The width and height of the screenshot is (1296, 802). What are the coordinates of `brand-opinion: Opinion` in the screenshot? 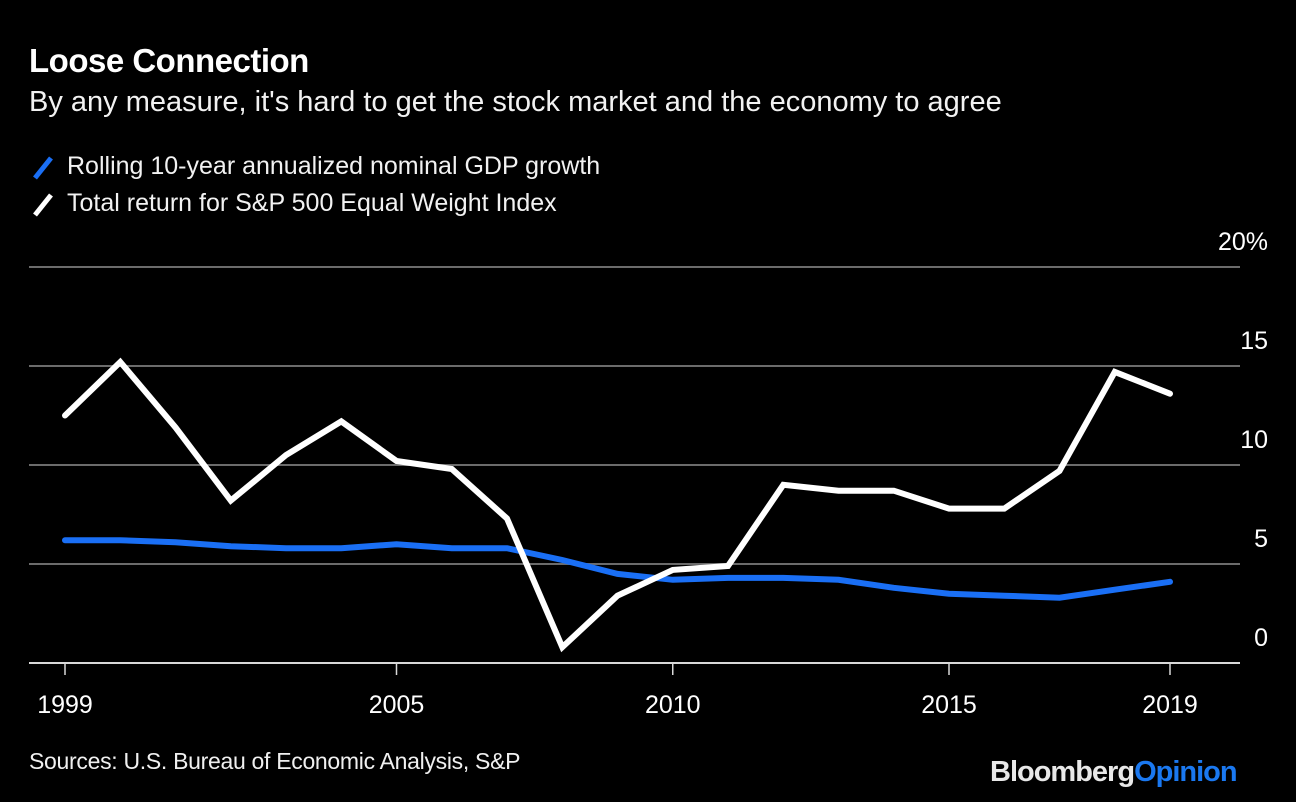 It's located at (1186, 772).